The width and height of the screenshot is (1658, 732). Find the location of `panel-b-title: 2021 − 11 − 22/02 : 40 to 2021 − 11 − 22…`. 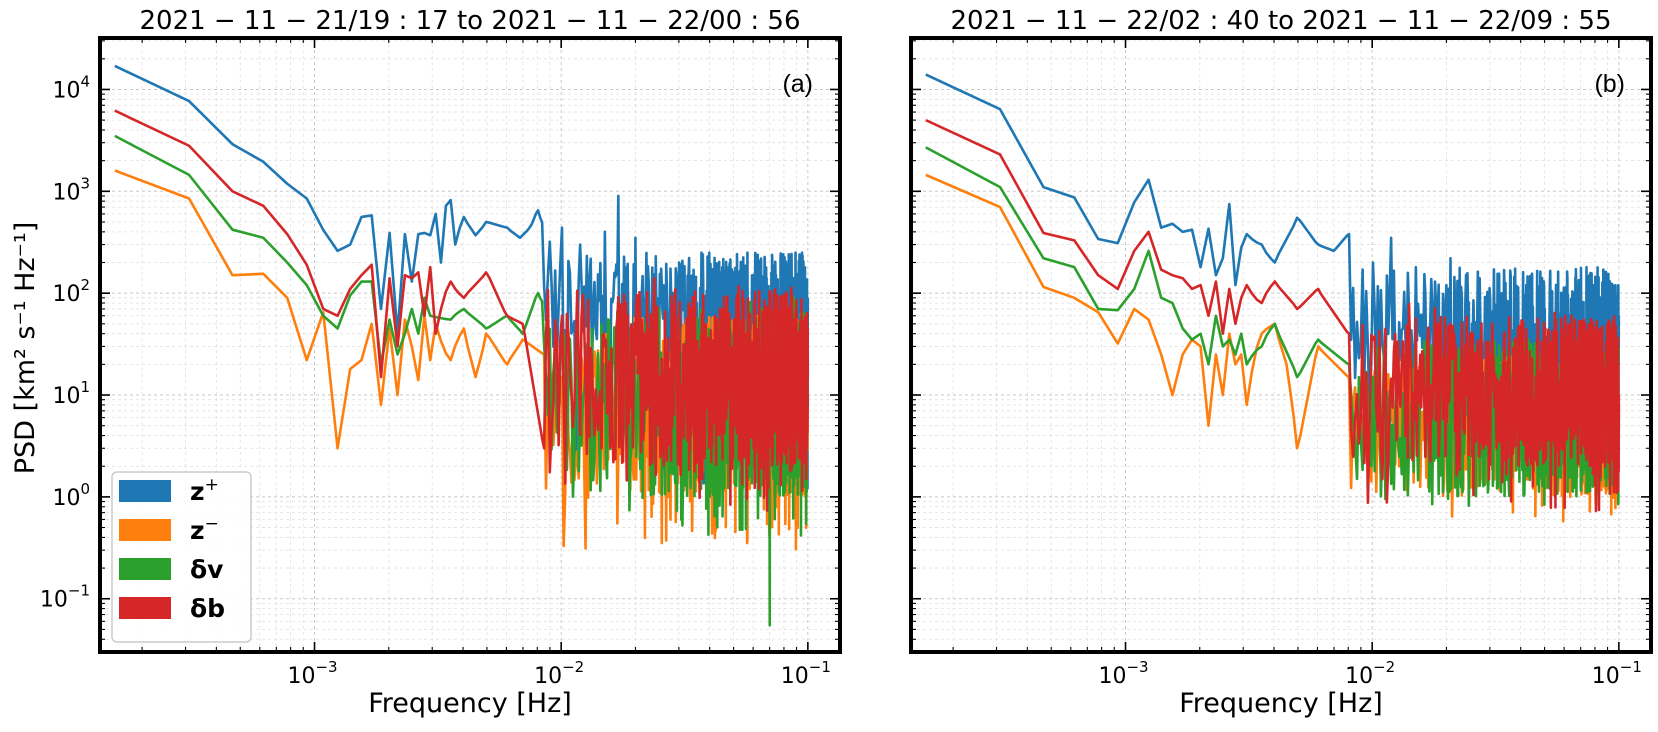

panel-b-title: 2021 − 11 − 22/02 : 40 to 2021 − 11 − 22… is located at coordinates (1281, 21).